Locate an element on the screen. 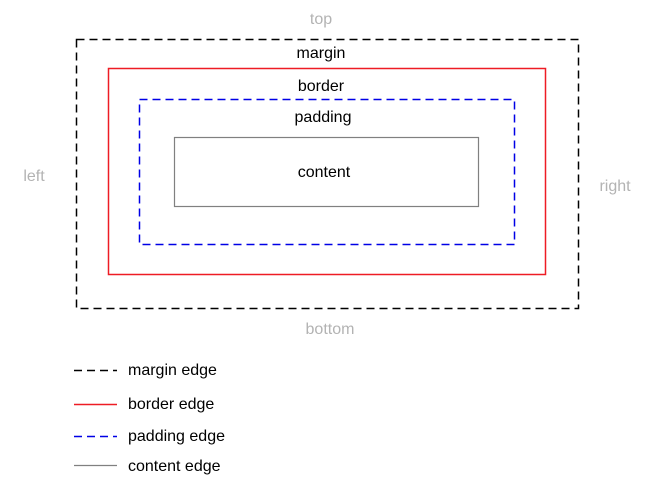 The image size is (649, 490). legend-item-padding-edge: padding edge is located at coordinates (149, 436).